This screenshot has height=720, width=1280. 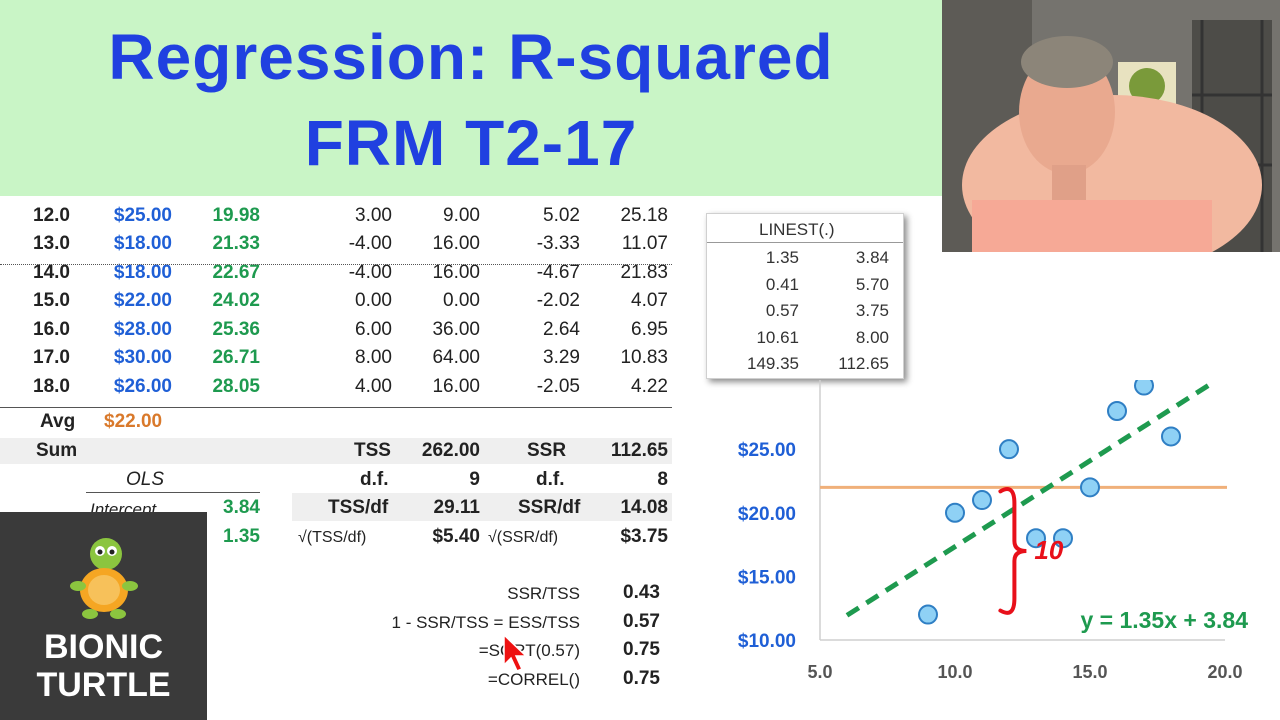 What do you see at coordinates (561, 329) in the screenshot?
I see `cell-res: 2.64` at bounding box center [561, 329].